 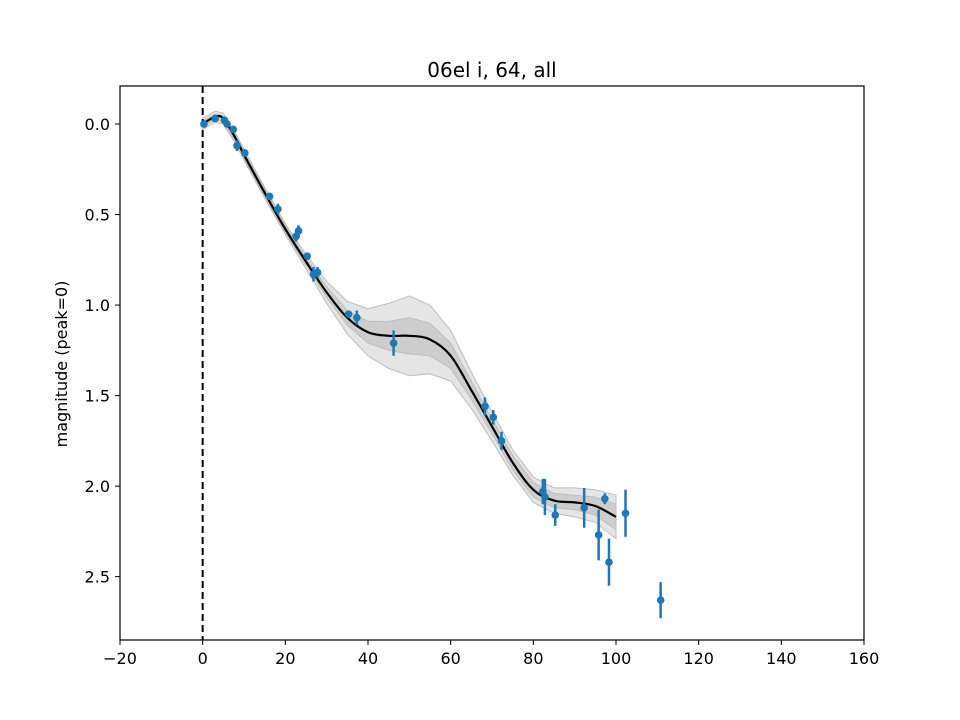 I want to click on x-tick-label: 40, so click(x=368, y=658).